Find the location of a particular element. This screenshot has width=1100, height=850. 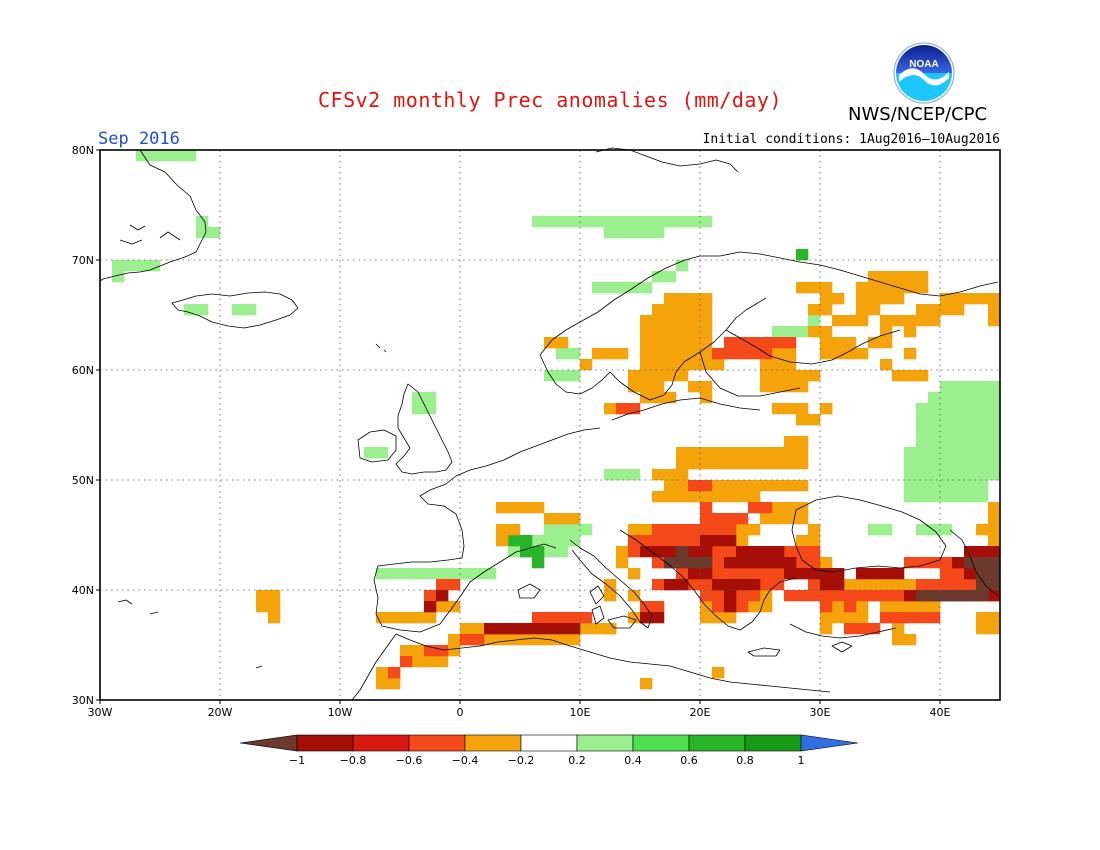

colorbar-tick-label: −0.2 is located at coordinates (521, 760).